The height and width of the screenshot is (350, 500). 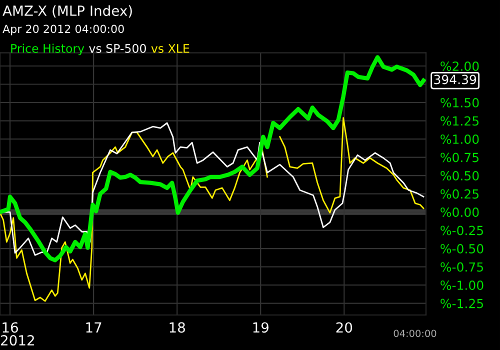 What do you see at coordinates (459, 139) in the screenshot?
I see `y-tick-label: %1.00` at bounding box center [459, 139].